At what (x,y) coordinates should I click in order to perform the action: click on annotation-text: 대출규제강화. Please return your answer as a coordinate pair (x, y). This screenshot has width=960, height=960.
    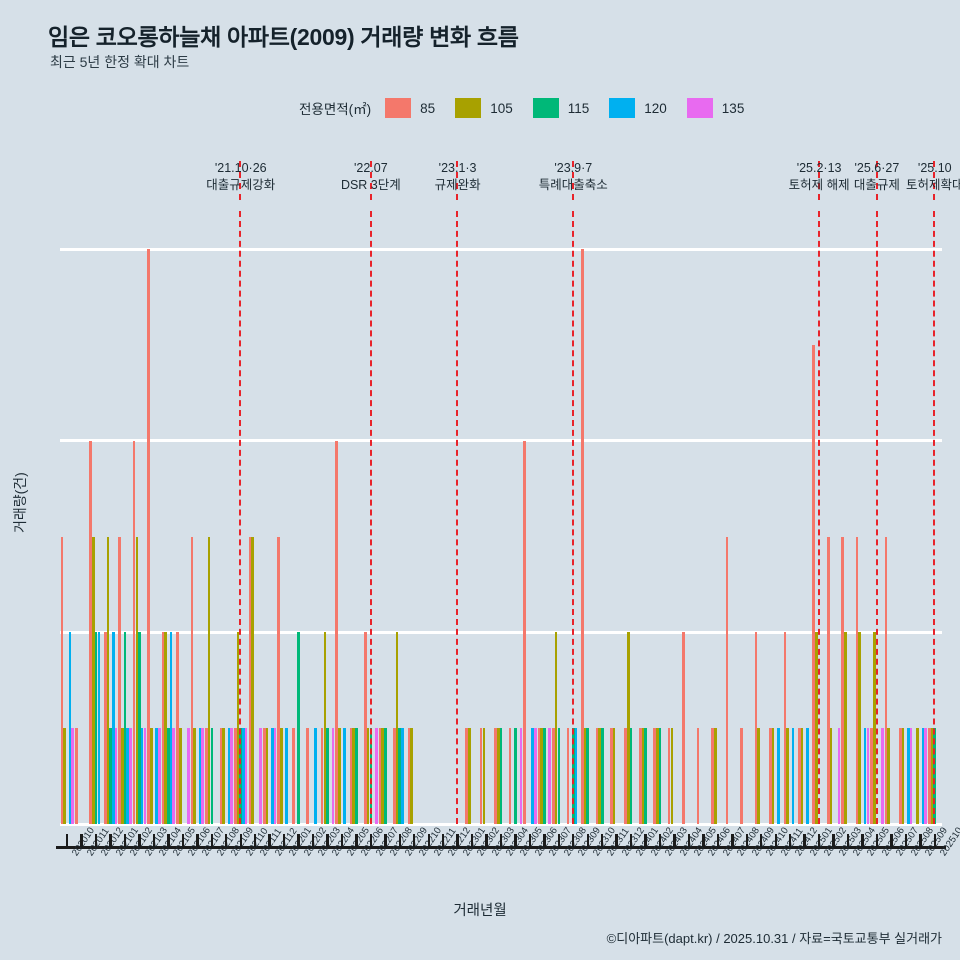
    Looking at the image, I should click on (241, 185).